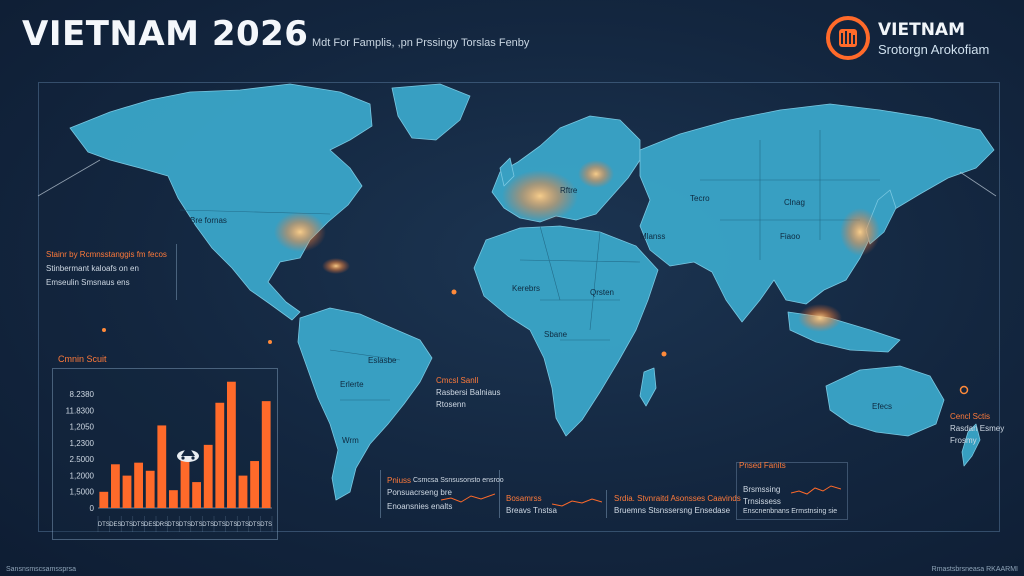  I want to click on oceania-annotation-line: Frosmy, so click(963, 440).